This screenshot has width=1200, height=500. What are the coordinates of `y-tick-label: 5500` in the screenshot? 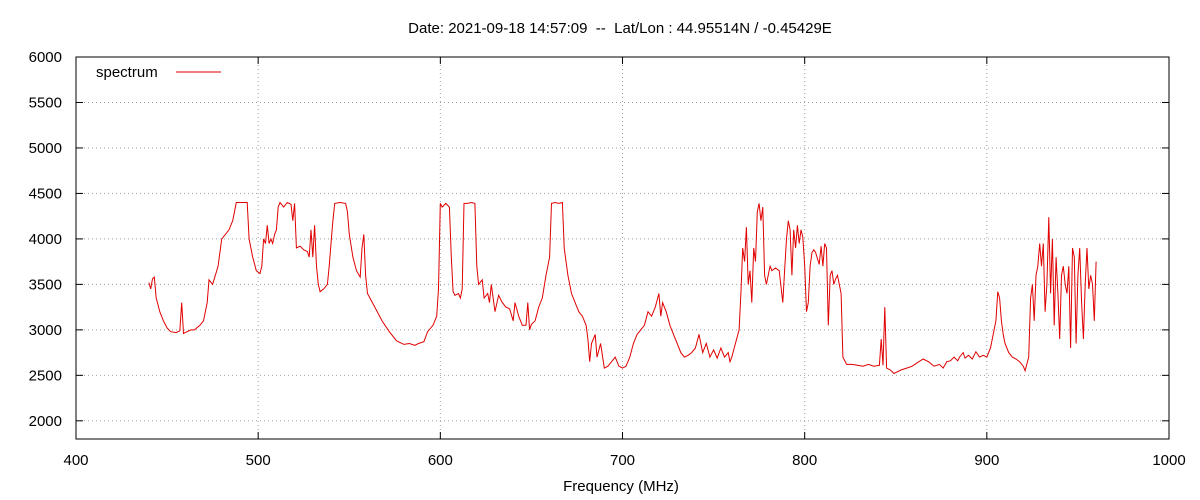 It's located at (45, 102).